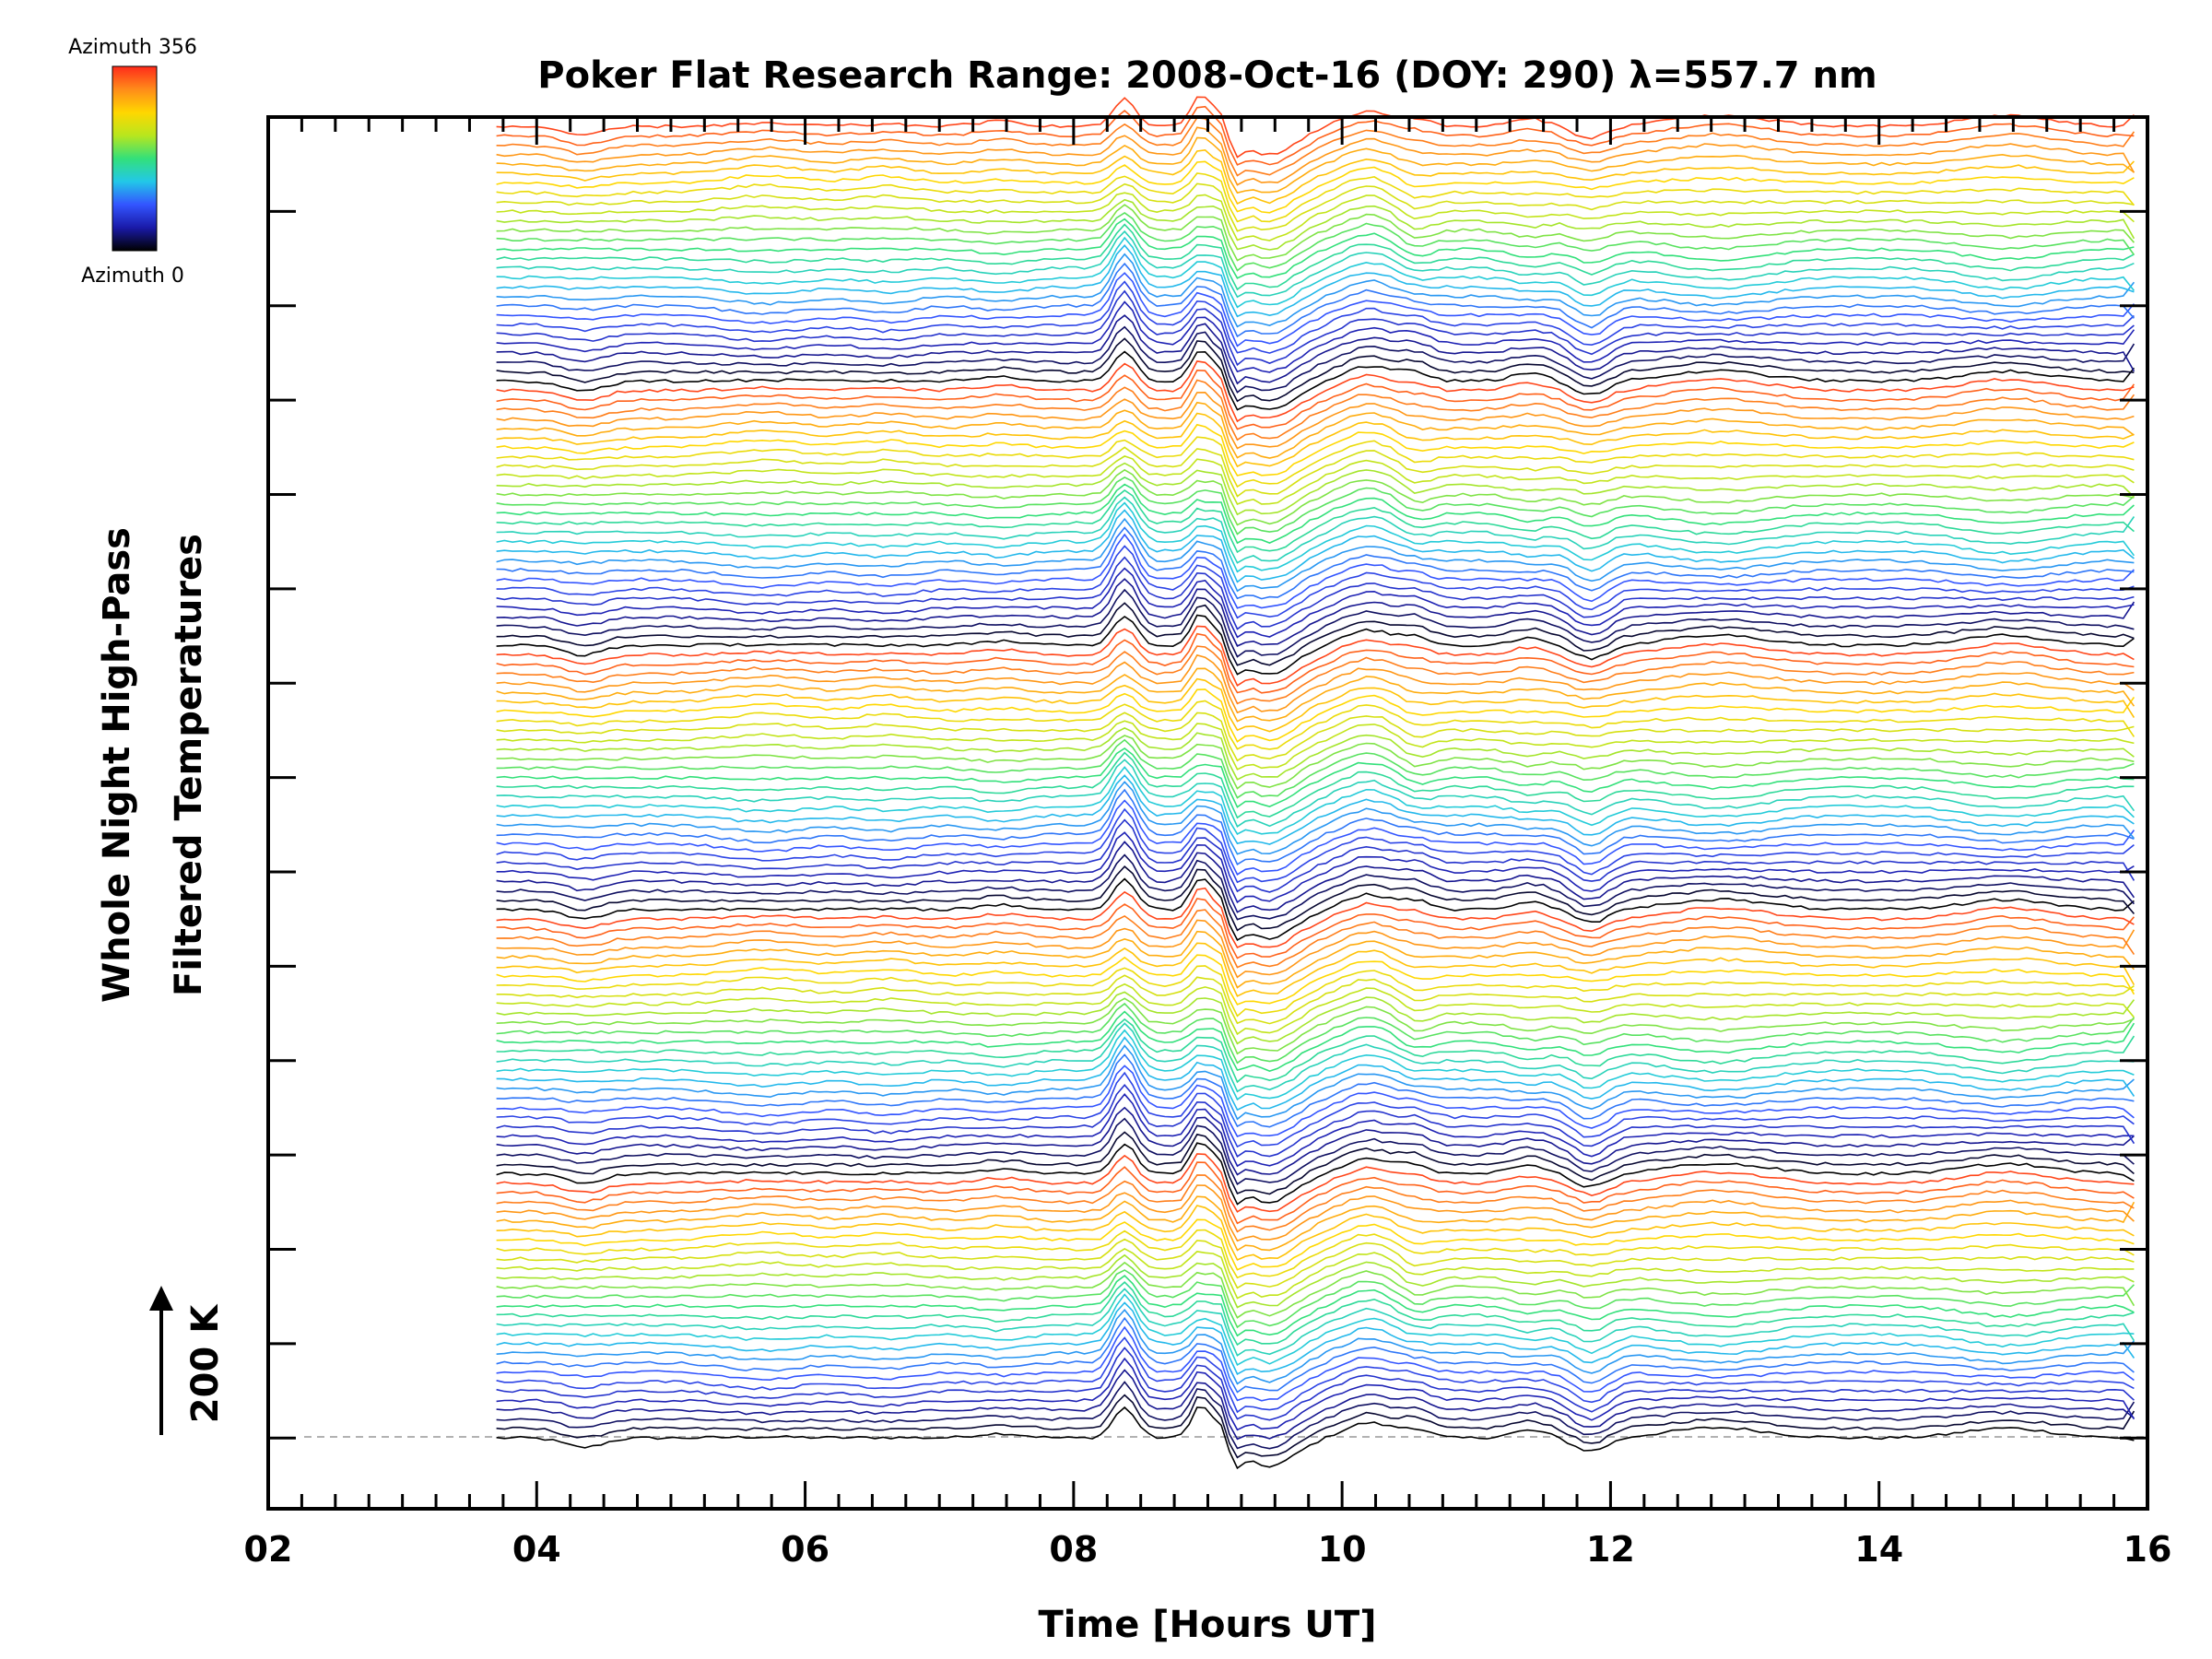 This screenshot has height=1659, width=2212. I want to click on x-tick-label: 12, so click(1610, 1549).